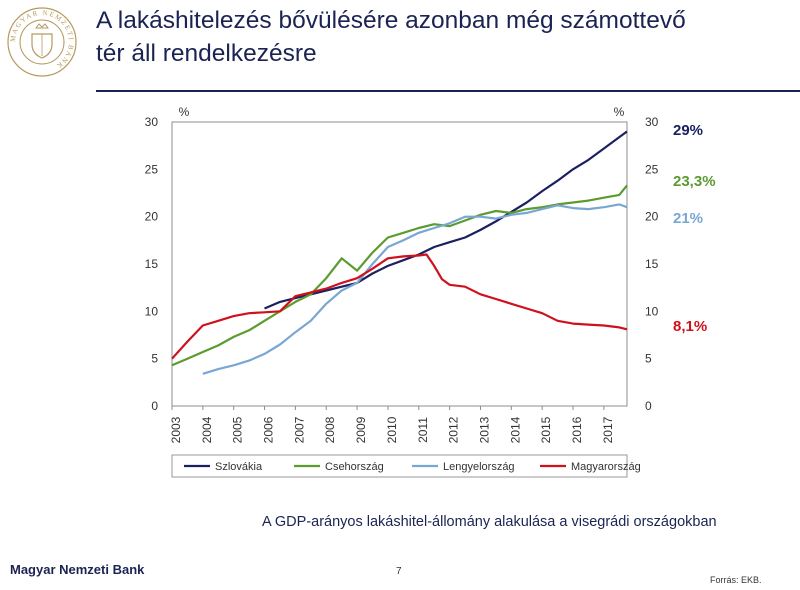  Describe the element at coordinates (688, 130) in the screenshot. I see `series-end-label: 29%` at that location.